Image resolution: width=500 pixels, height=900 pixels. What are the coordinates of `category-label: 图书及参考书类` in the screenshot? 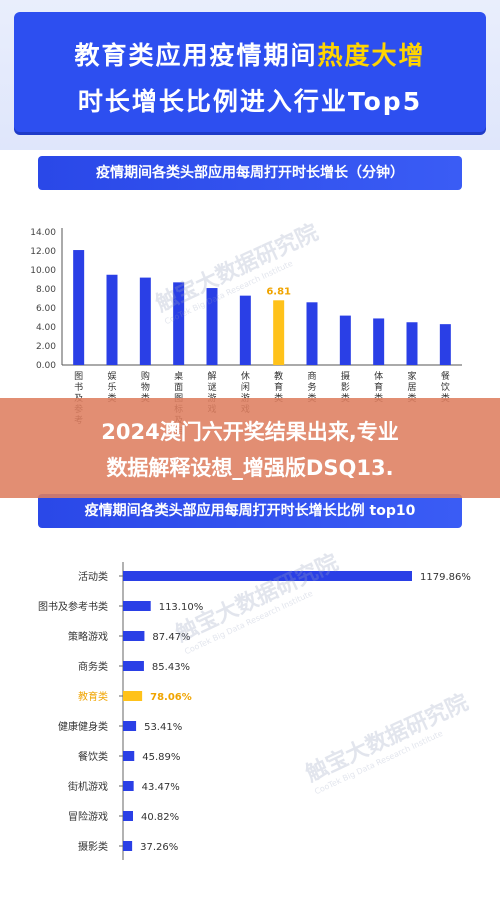 It's located at (73, 606).